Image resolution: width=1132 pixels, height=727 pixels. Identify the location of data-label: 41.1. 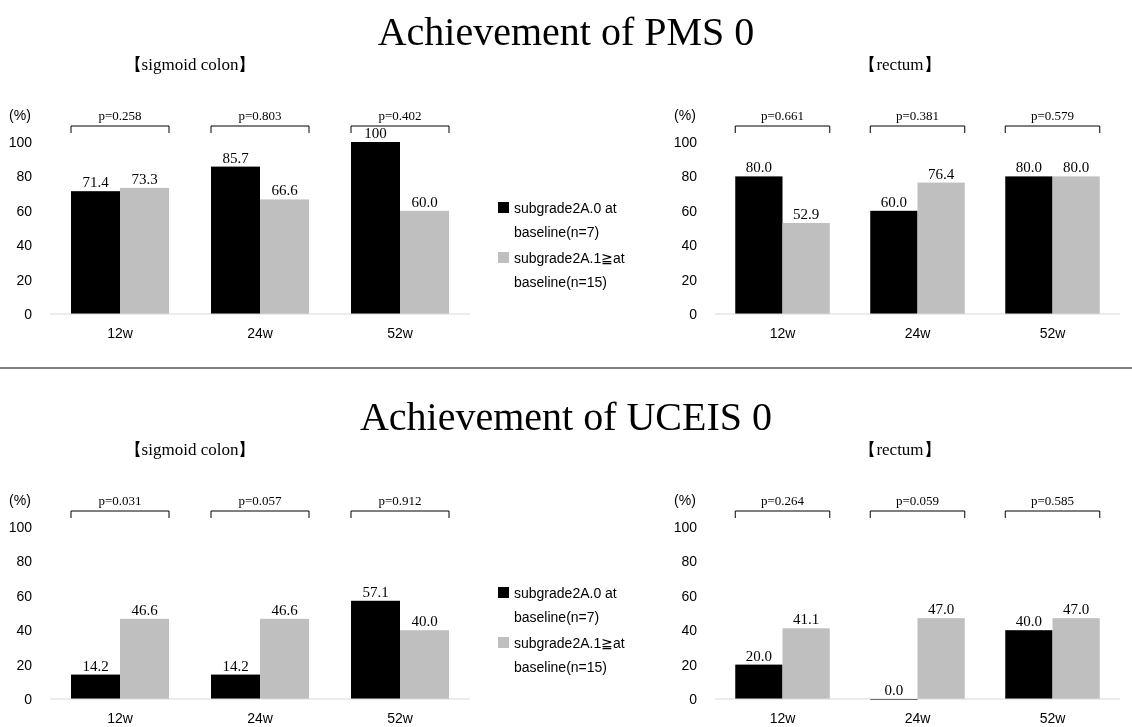
(806, 619).